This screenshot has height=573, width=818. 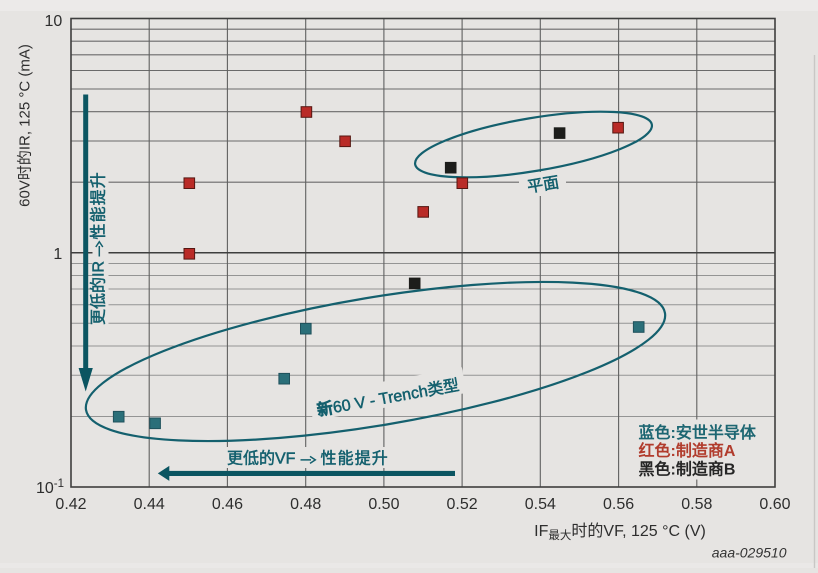 I want to click on svg-text: 0.52, so click(x=462, y=504).